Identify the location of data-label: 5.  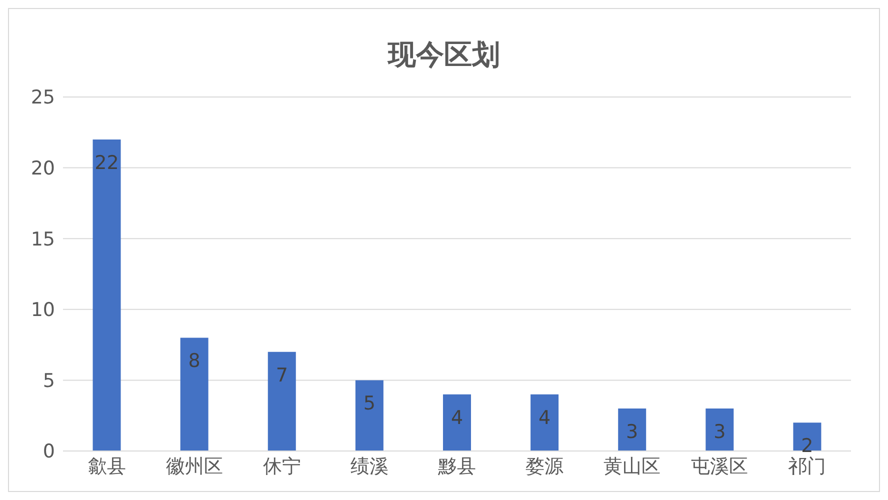
(369, 403).